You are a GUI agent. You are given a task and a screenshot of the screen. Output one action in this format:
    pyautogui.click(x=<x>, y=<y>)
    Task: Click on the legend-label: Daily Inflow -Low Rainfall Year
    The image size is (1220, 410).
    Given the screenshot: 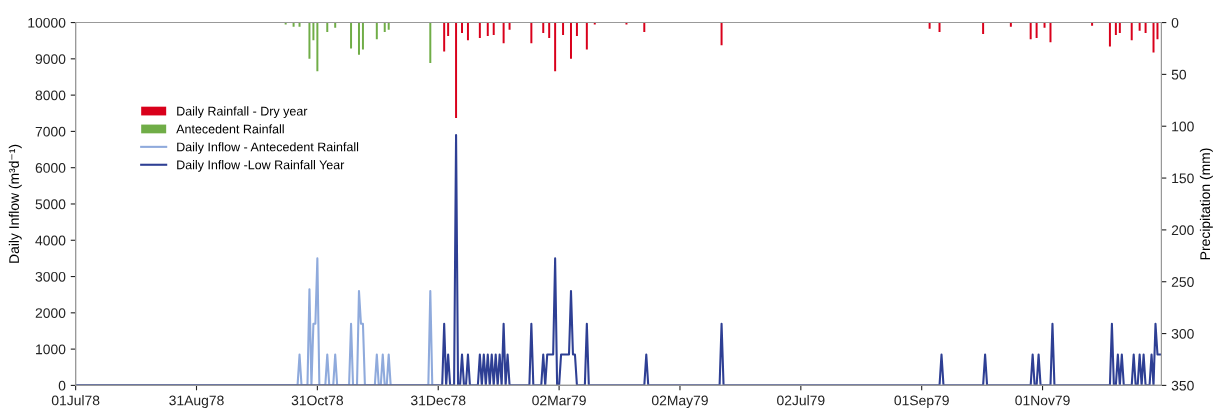 What is the action you would take?
    pyautogui.click(x=261, y=166)
    